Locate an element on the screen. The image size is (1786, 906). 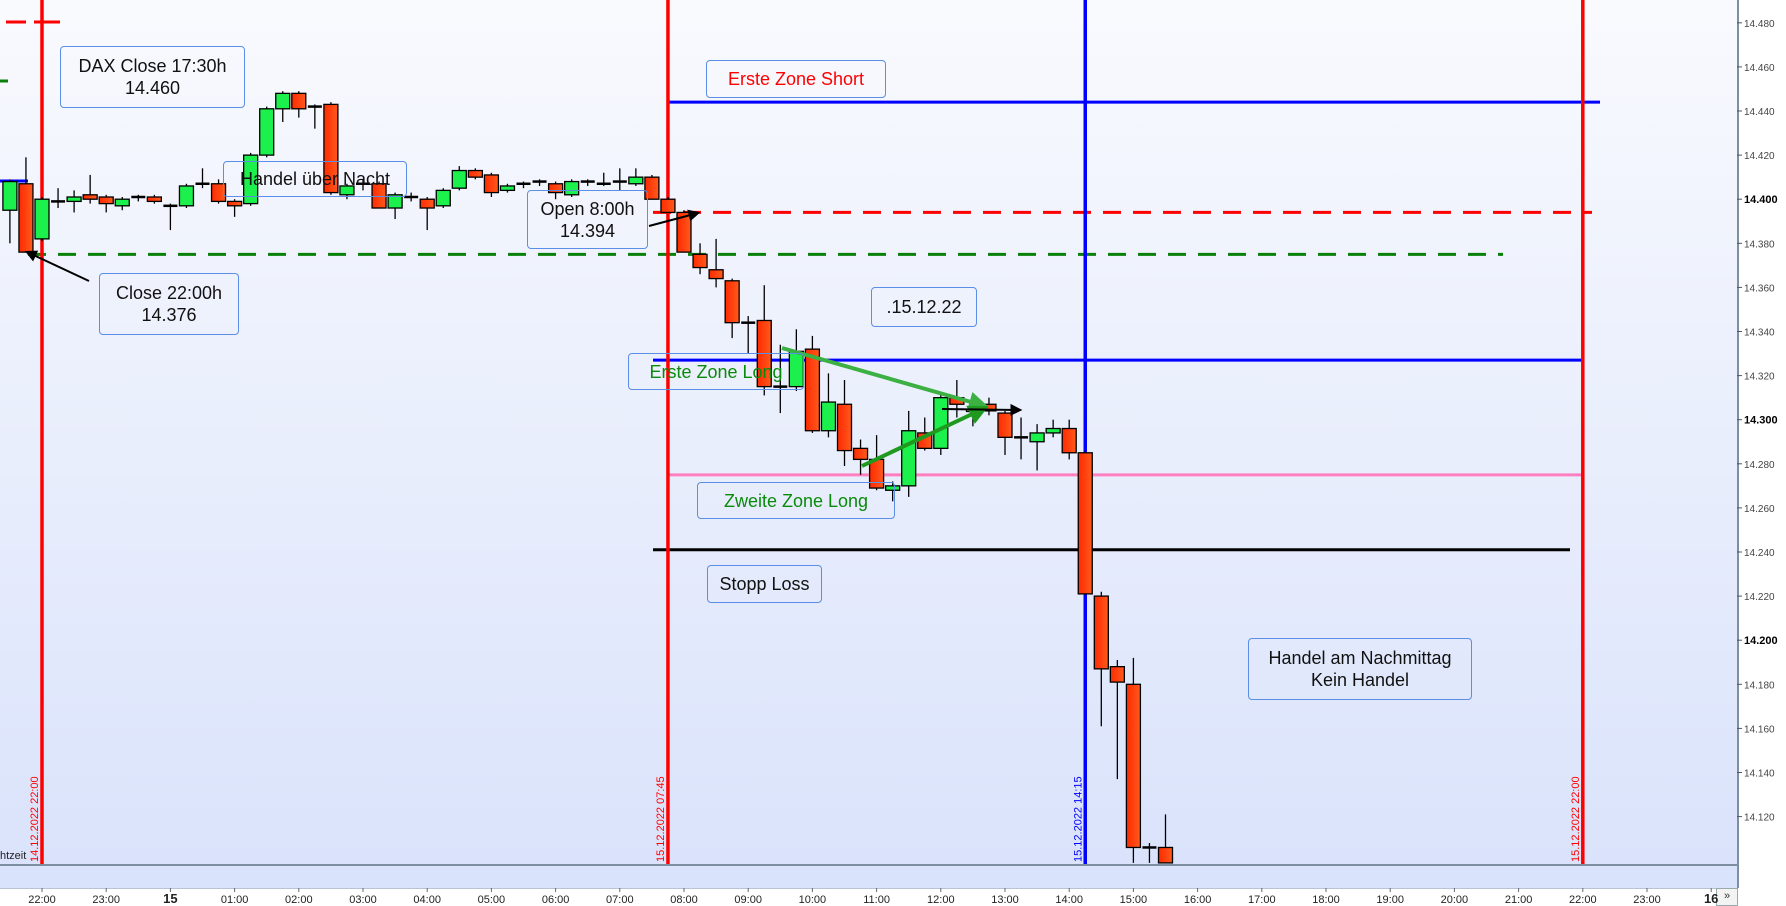
price-axis is located at coordinates (1761, 444).